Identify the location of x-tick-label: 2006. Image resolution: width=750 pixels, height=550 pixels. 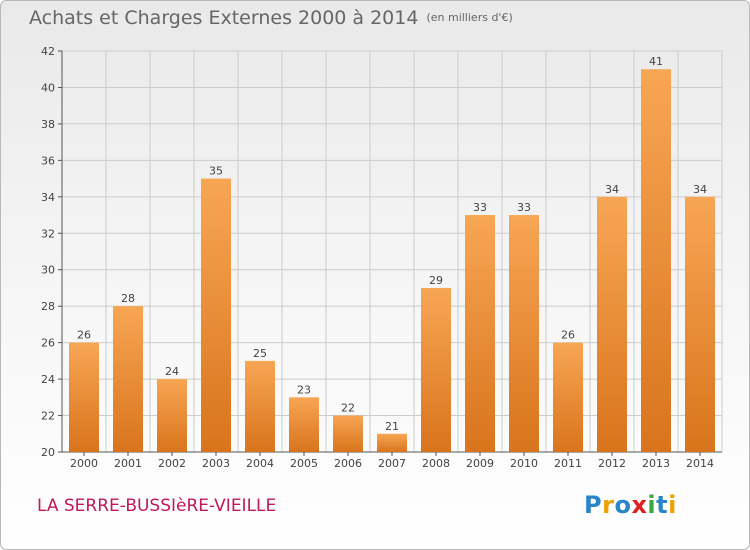
(348, 463).